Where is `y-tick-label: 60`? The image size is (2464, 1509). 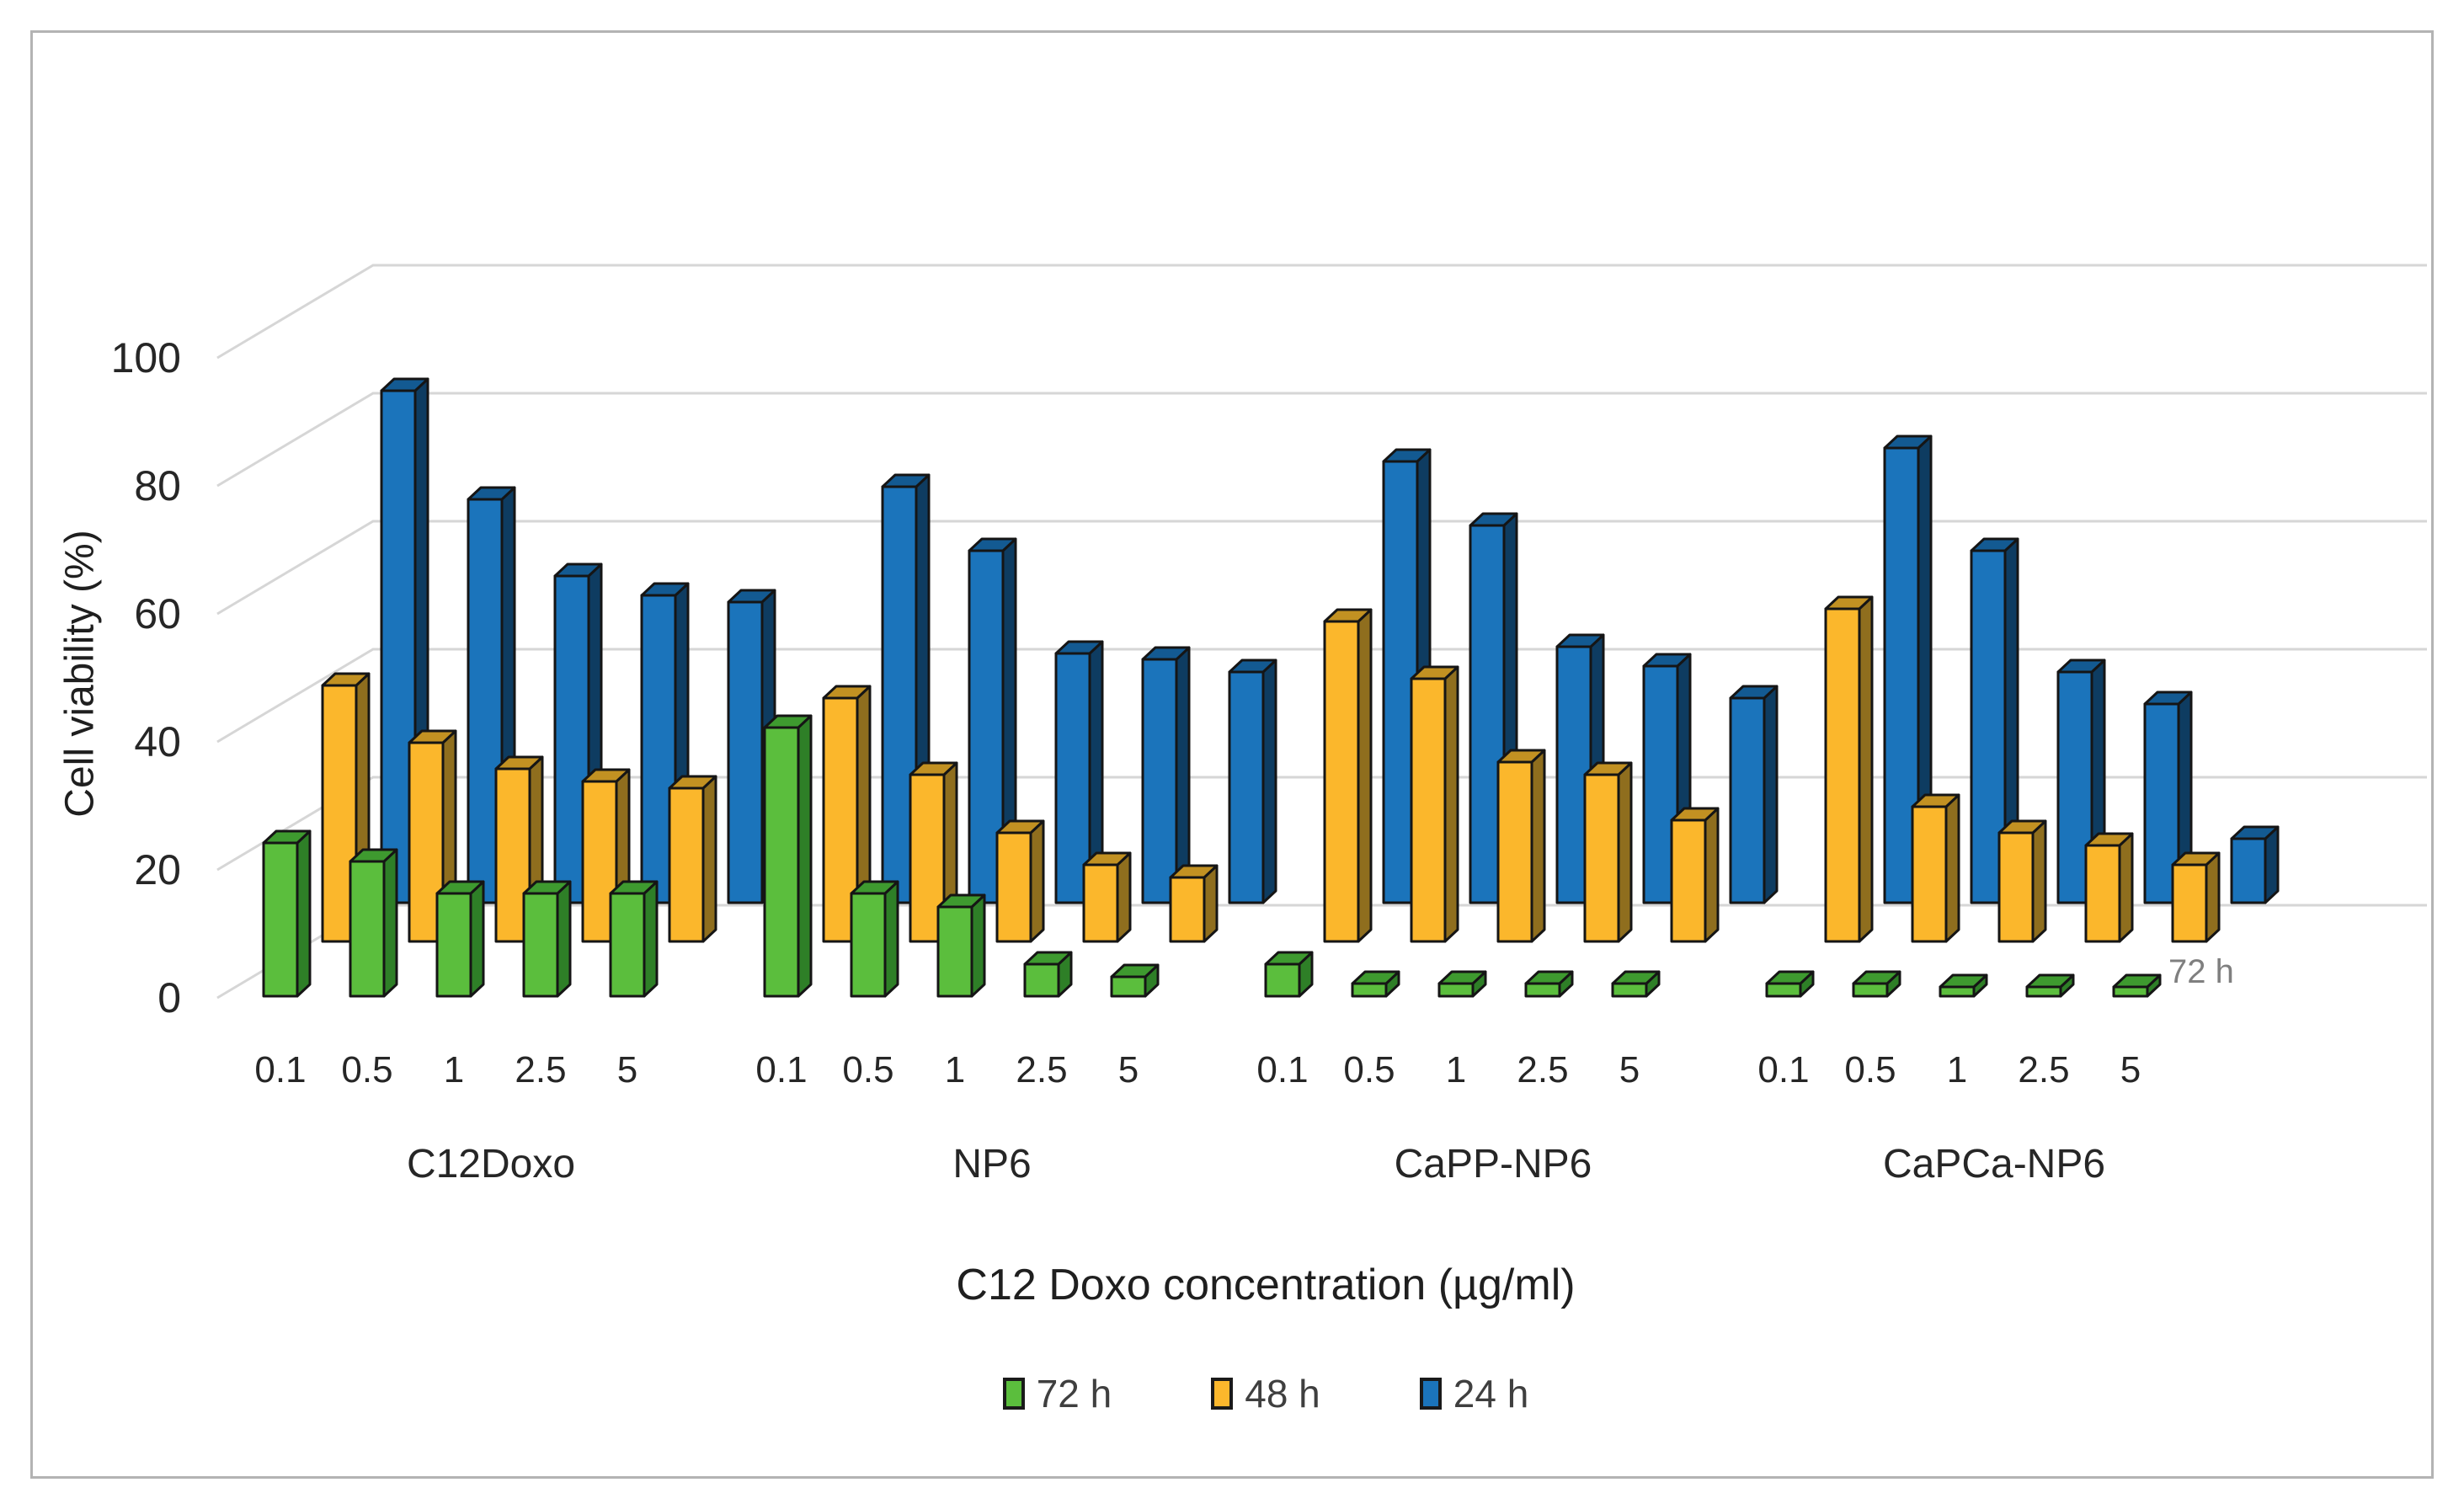 y-tick-label: 60 is located at coordinates (157, 614).